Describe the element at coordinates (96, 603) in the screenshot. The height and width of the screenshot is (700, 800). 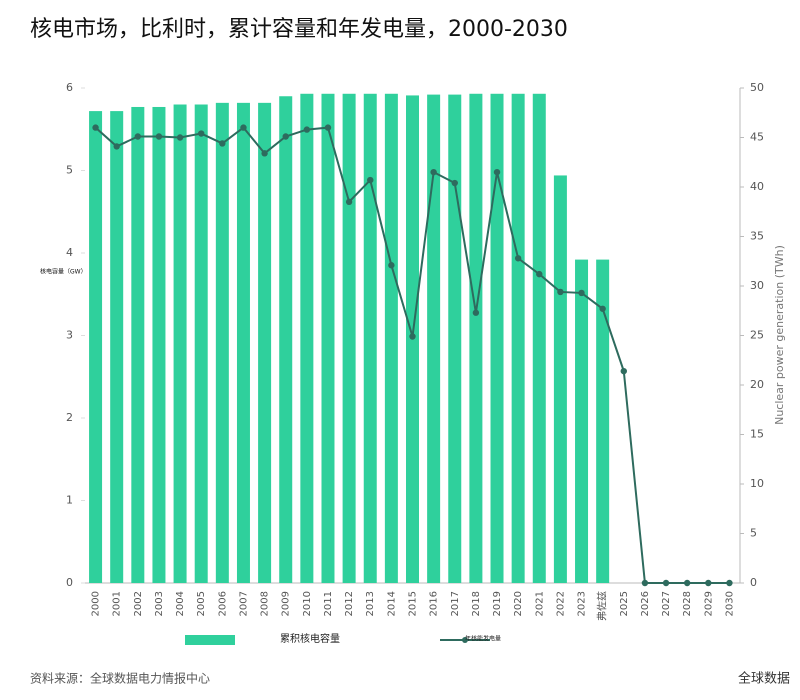
I see `x-tick-label: 2000` at that location.